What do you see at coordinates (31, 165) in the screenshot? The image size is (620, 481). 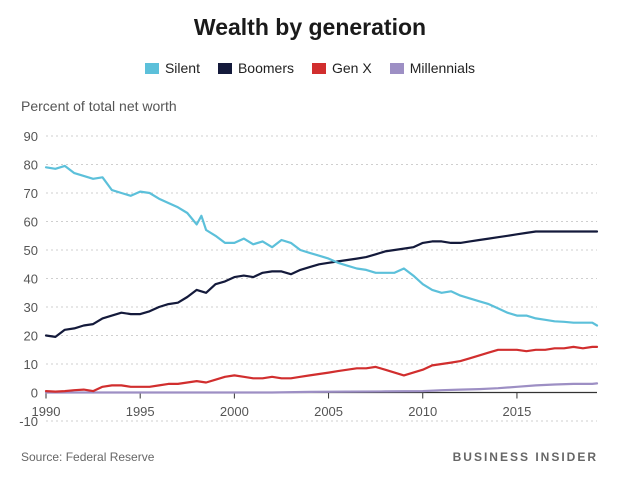 I see `y-tick-label: 80` at bounding box center [31, 165].